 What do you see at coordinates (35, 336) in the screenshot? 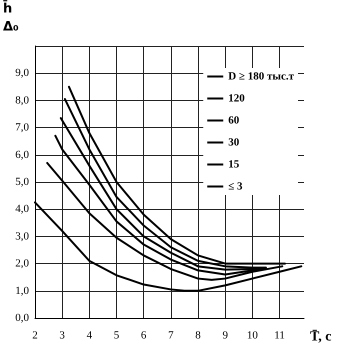
I see `x-tick-label: 2` at bounding box center [35, 336].